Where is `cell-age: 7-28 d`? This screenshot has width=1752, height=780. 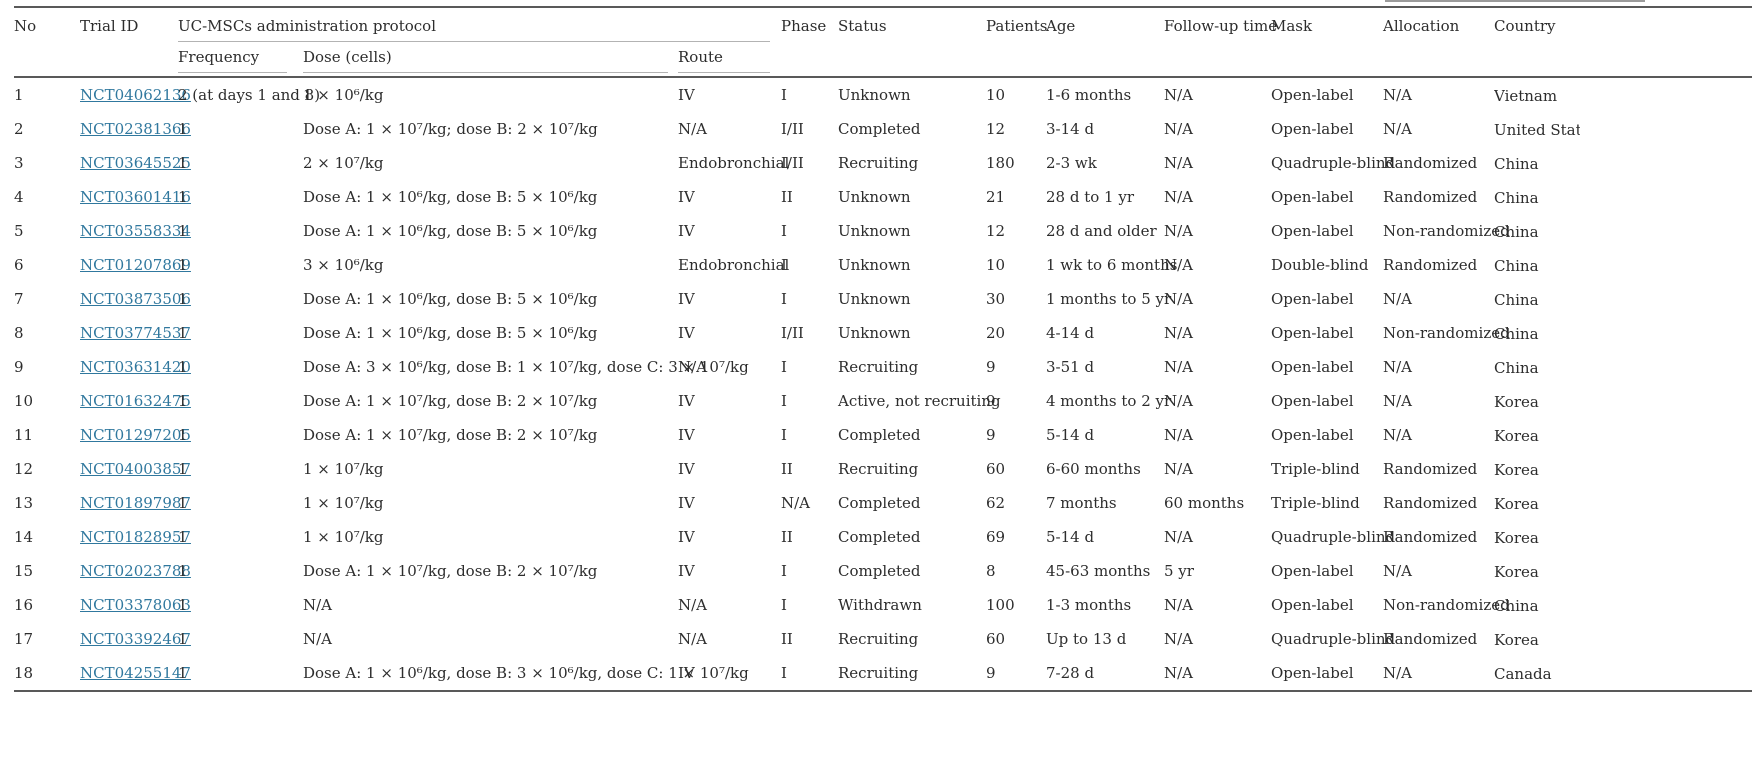
cell-age: 7-28 d is located at coordinates (1070, 673).